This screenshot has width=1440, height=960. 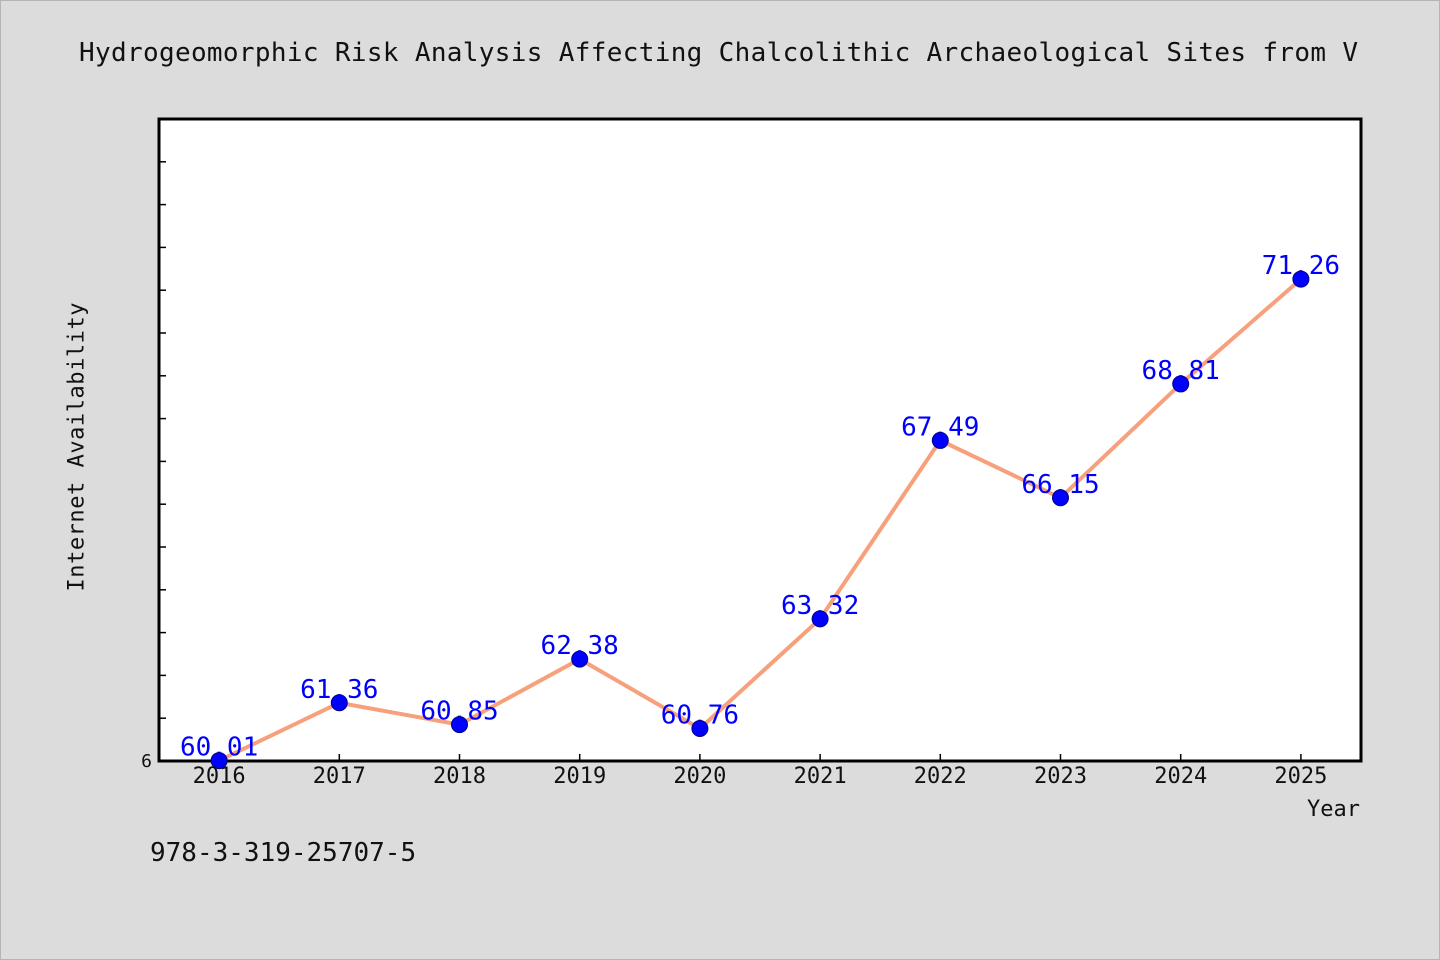 I want to click on x-tick-labels: 2016 2017 2018 2019 2020 2021 2022 2023 2024 2025, so click(x=760, y=776).